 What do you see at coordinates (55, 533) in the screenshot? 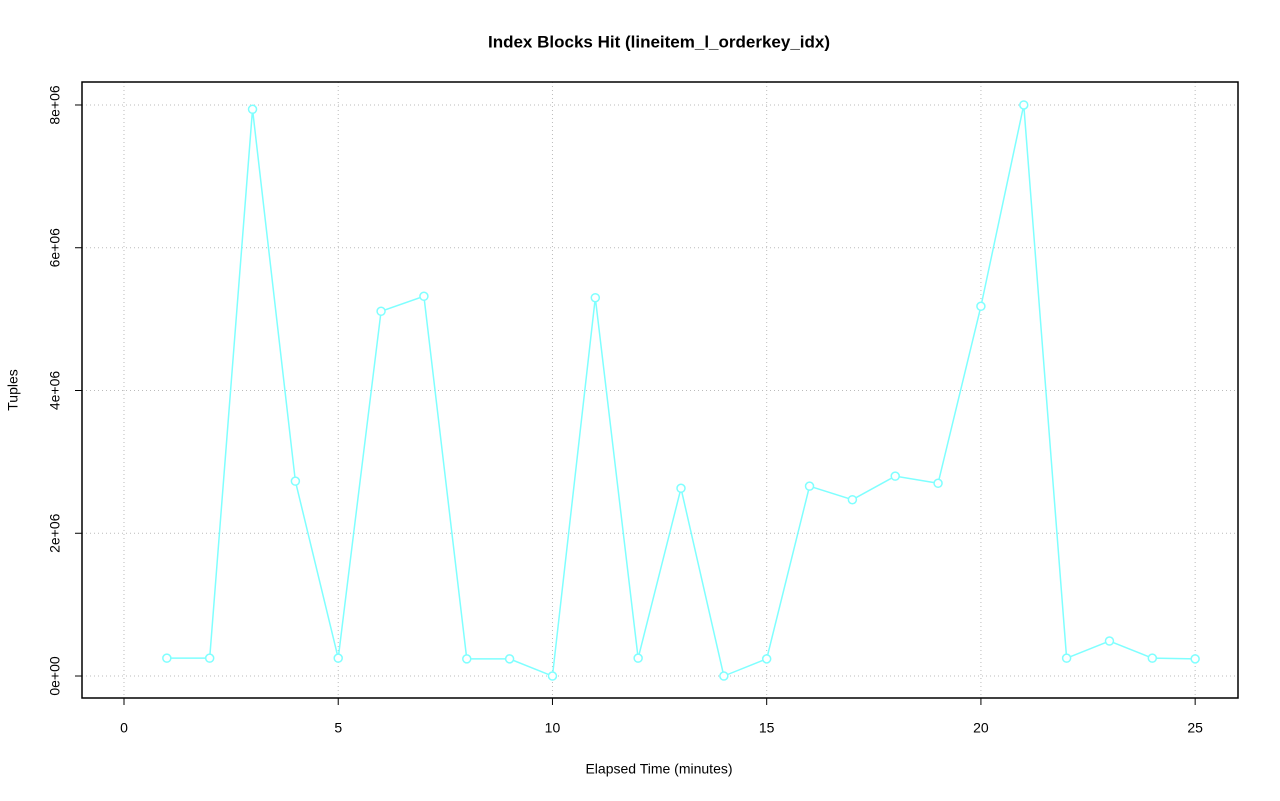
I see `y-tick-label: 2e+06` at bounding box center [55, 533].